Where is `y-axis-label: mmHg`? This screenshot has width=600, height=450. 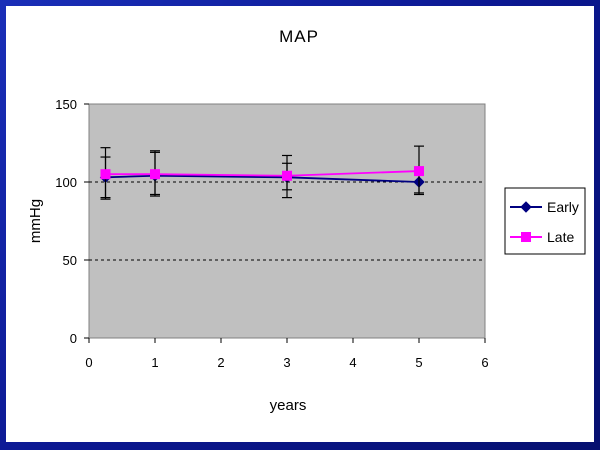
y-axis-label: mmHg is located at coordinates (35, 221).